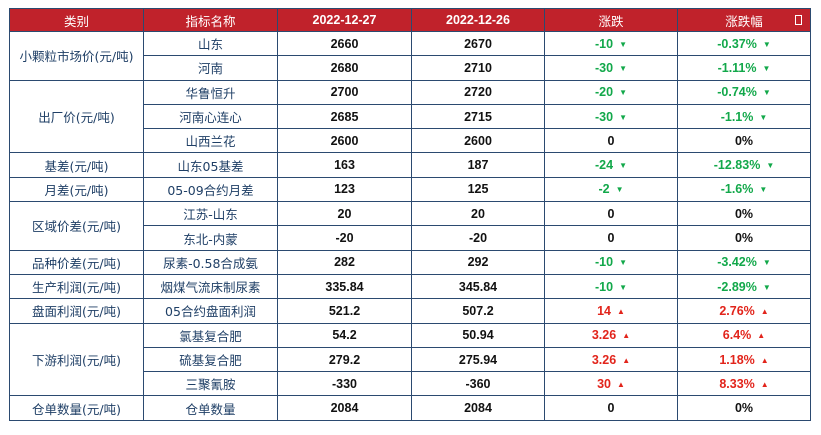  I want to click on filter-icon, so click(798, 20).